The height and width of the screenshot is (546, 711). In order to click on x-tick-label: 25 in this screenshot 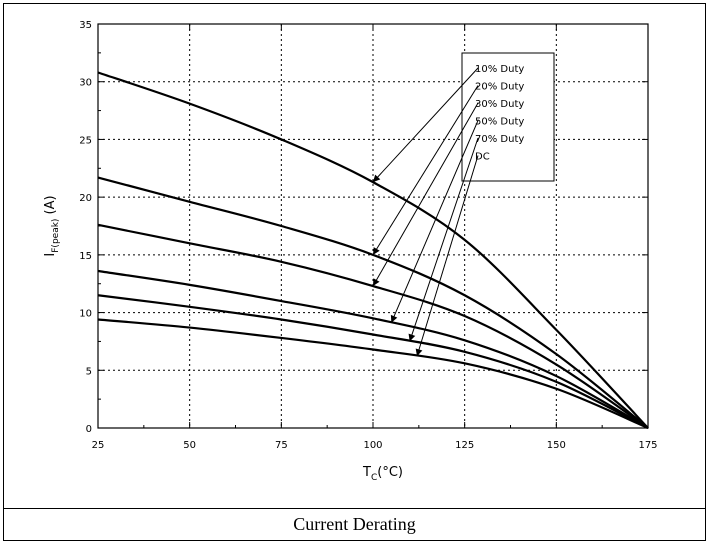, I will do `click(98, 445)`.